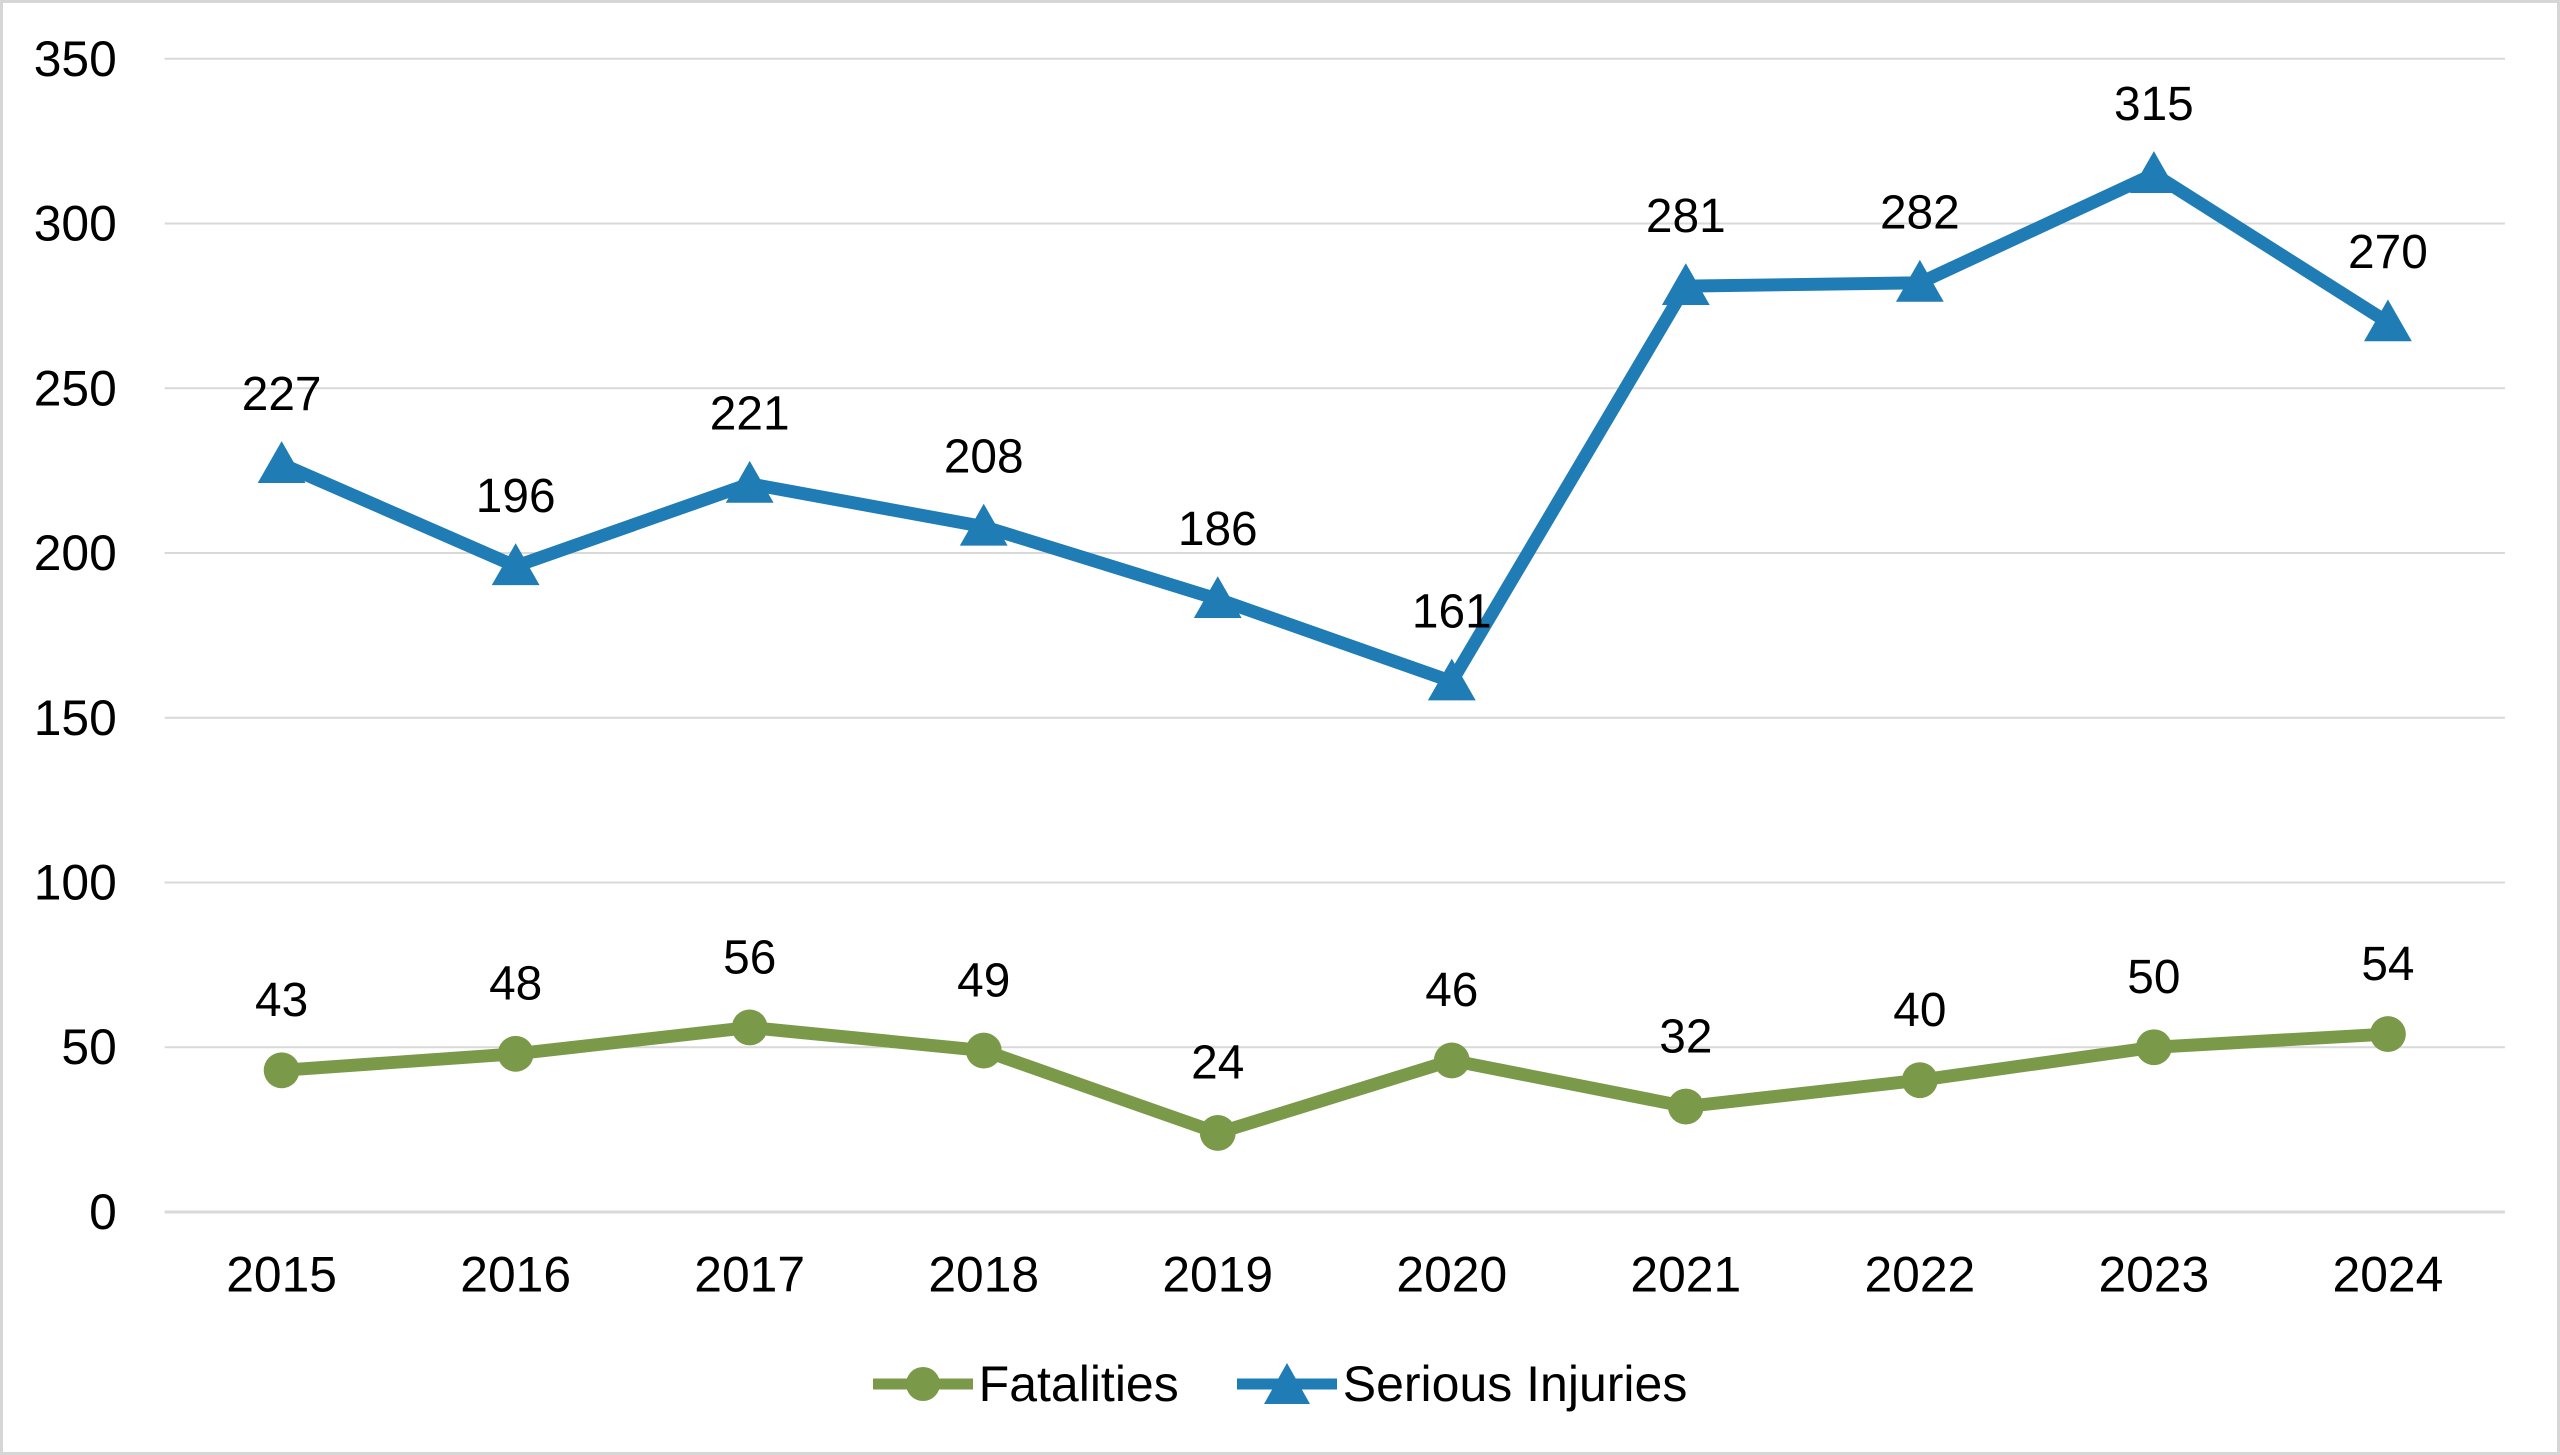 Image resolution: width=2560 pixels, height=1455 pixels. What do you see at coordinates (1685, 1036) in the screenshot?
I see `data-label: 32` at bounding box center [1685, 1036].